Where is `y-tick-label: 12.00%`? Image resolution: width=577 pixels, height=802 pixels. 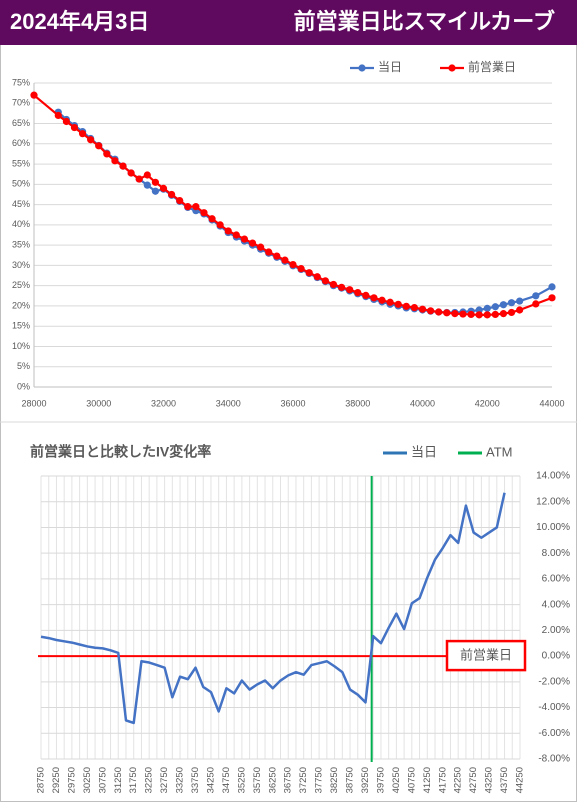 y-tick-label: 12.00% is located at coordinates (553, 501).